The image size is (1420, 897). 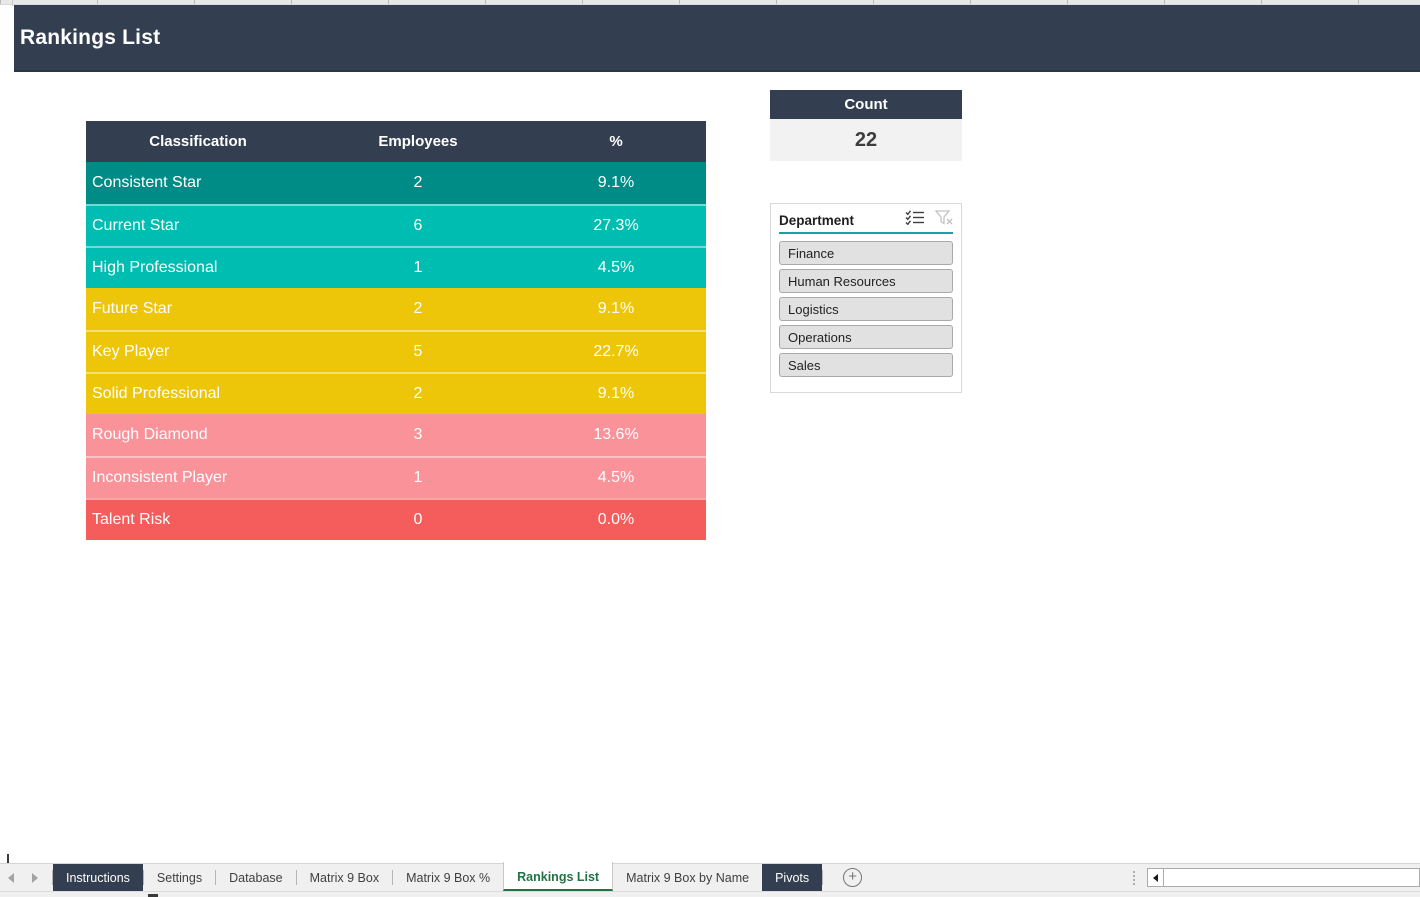 What do you see at coordinates (344, 877) in the screenshot?
I see `tab-matrix-9-box: Matrix 9 Box` at bounding box center [344, 877].